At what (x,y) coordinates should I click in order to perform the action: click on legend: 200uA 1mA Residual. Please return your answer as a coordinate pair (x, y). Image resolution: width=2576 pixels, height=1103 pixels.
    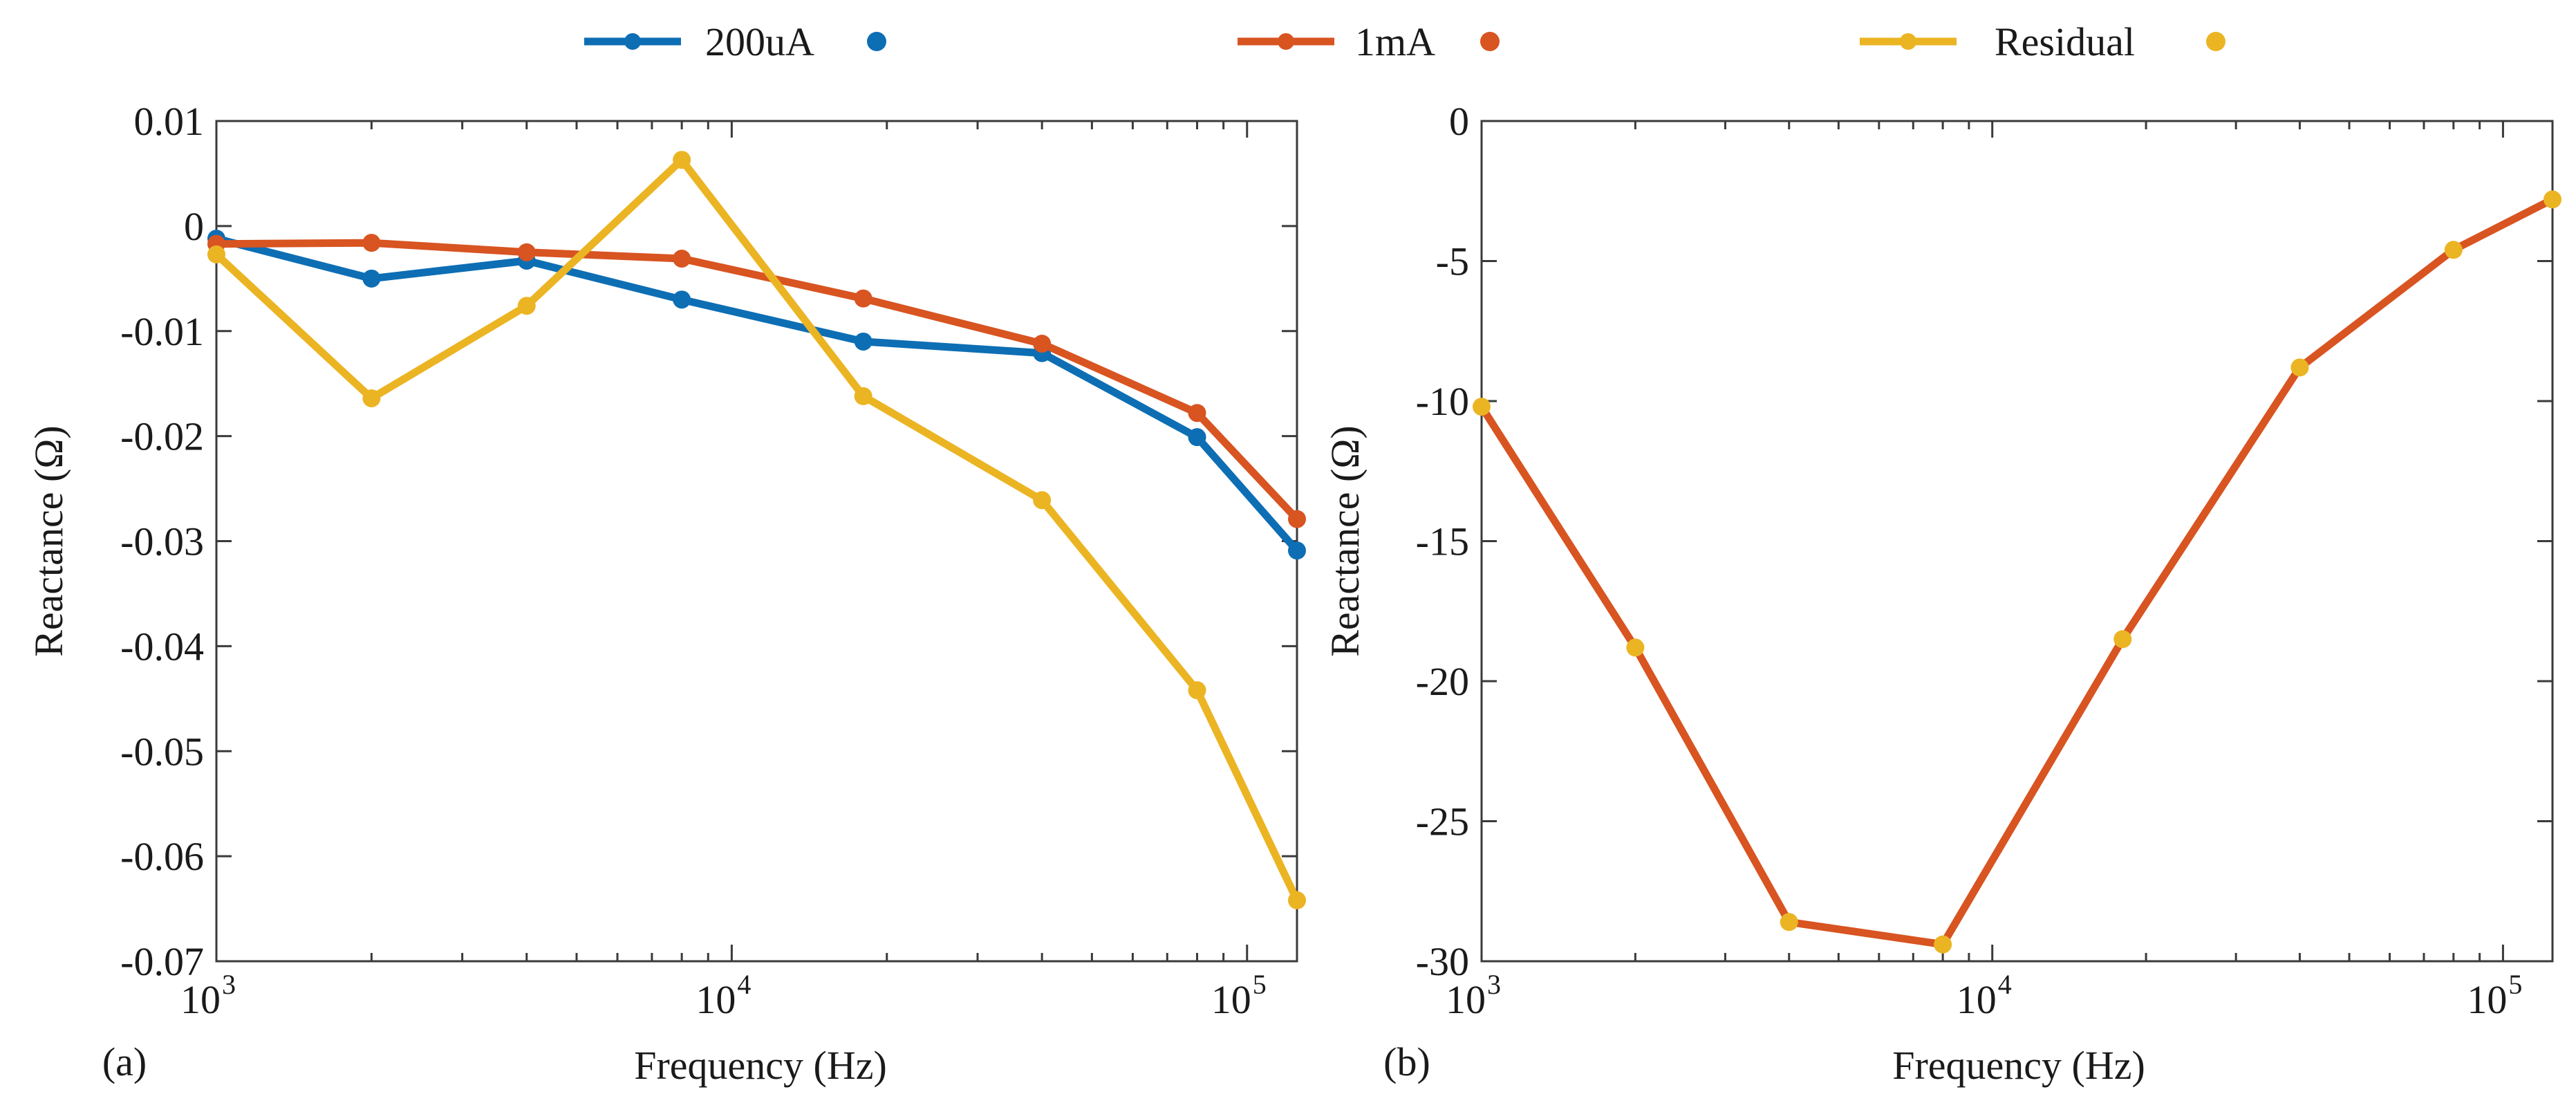
    Looking at the image, I should click on (1404, 41).